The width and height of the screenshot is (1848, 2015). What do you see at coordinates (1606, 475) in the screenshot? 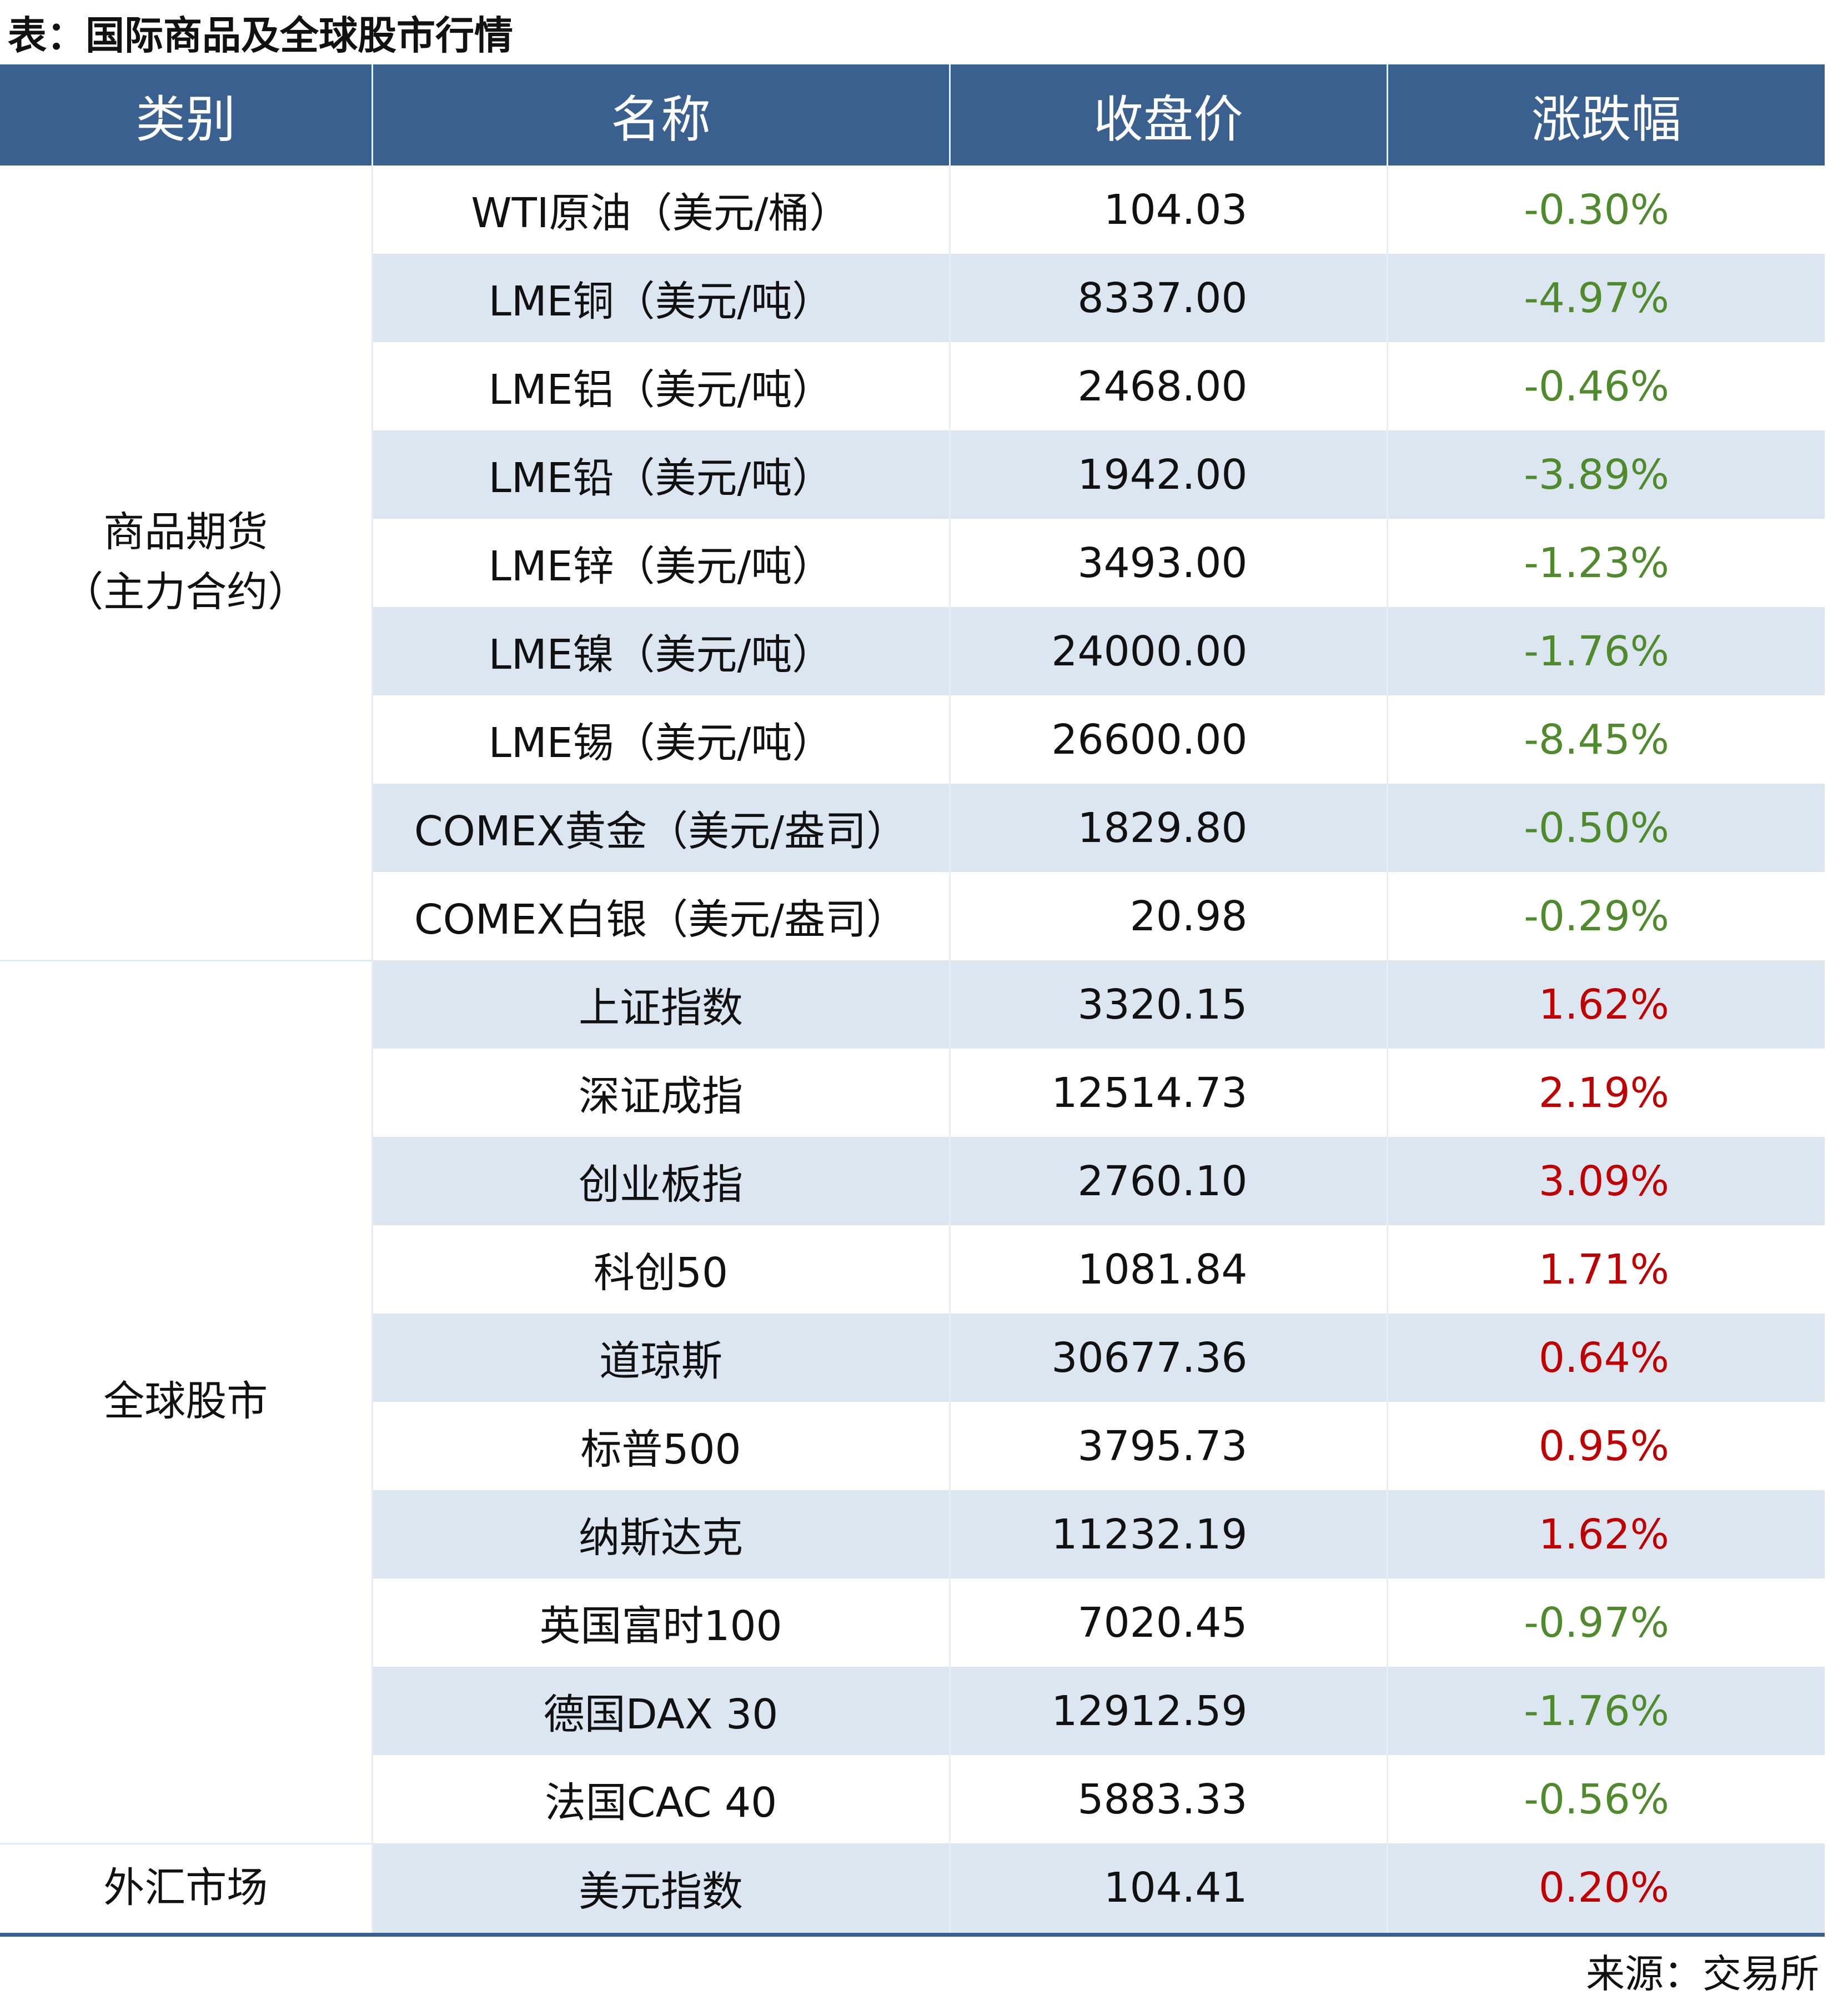
I see `change-cell: -3.89%` at bounding box center [1606, 475].